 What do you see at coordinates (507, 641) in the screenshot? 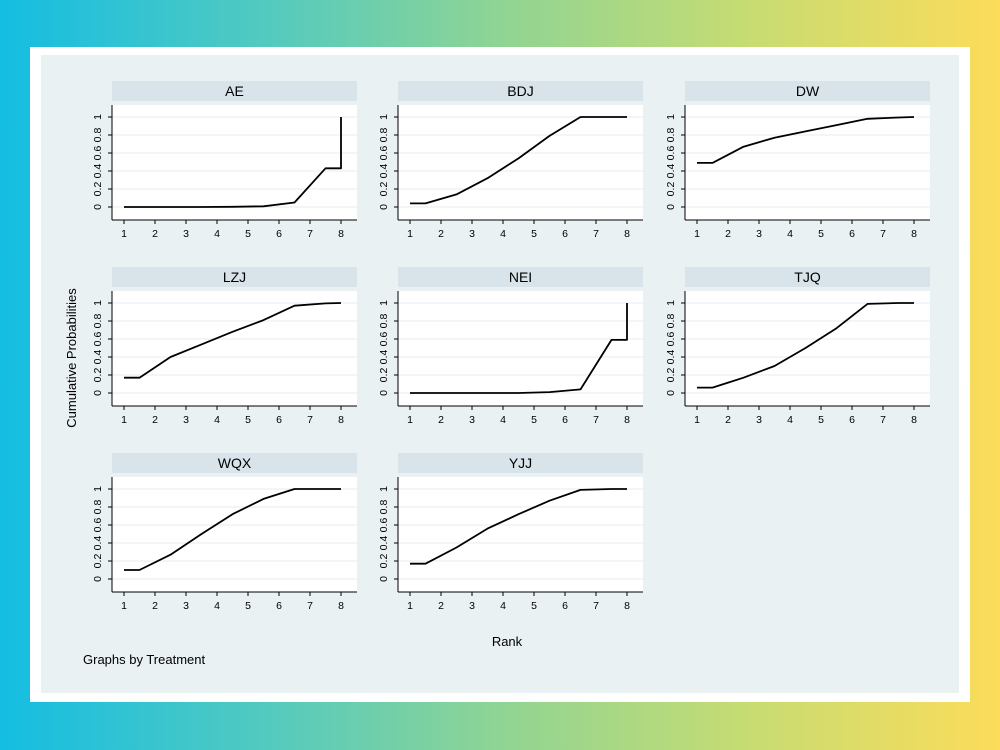
I see `x-axis-title: Rank` at bounding box center [507, 641].